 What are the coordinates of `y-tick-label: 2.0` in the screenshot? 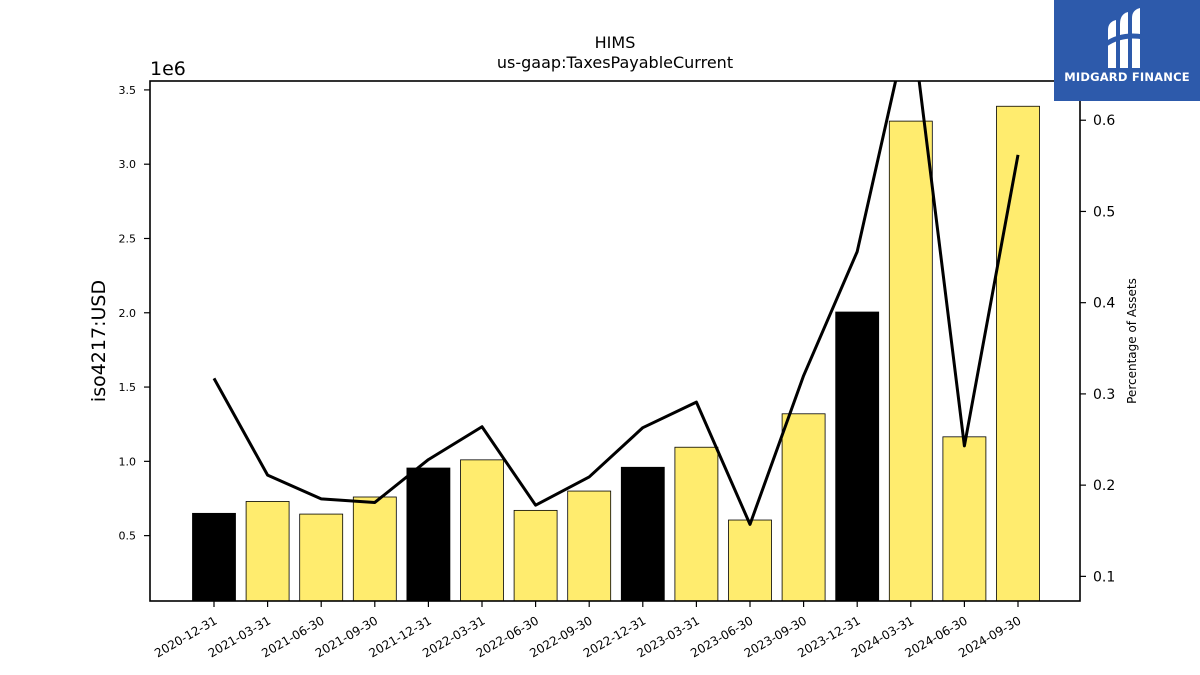 It's located at (128, 313).